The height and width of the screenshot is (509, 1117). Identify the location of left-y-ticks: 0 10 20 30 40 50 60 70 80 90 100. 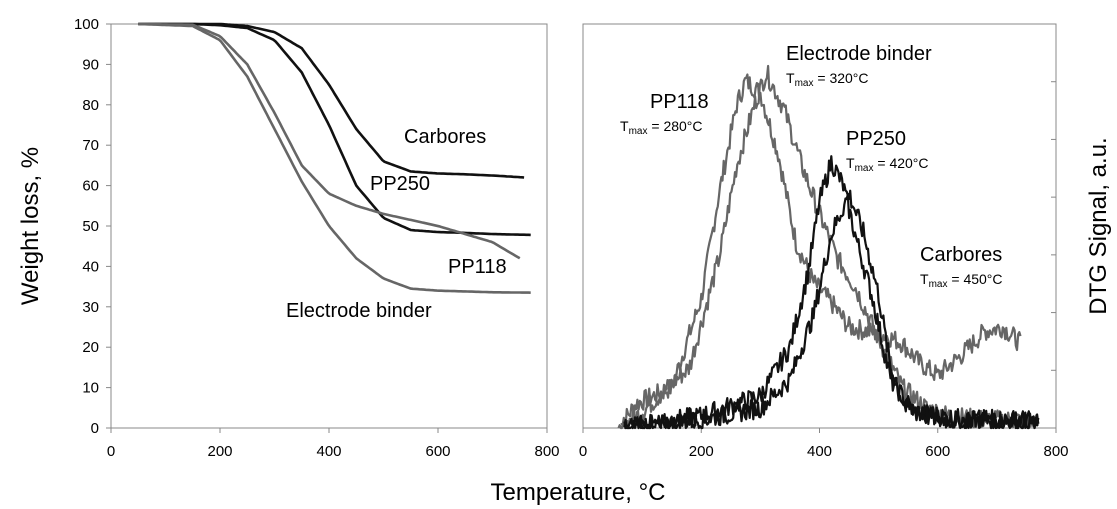
(92, 226).